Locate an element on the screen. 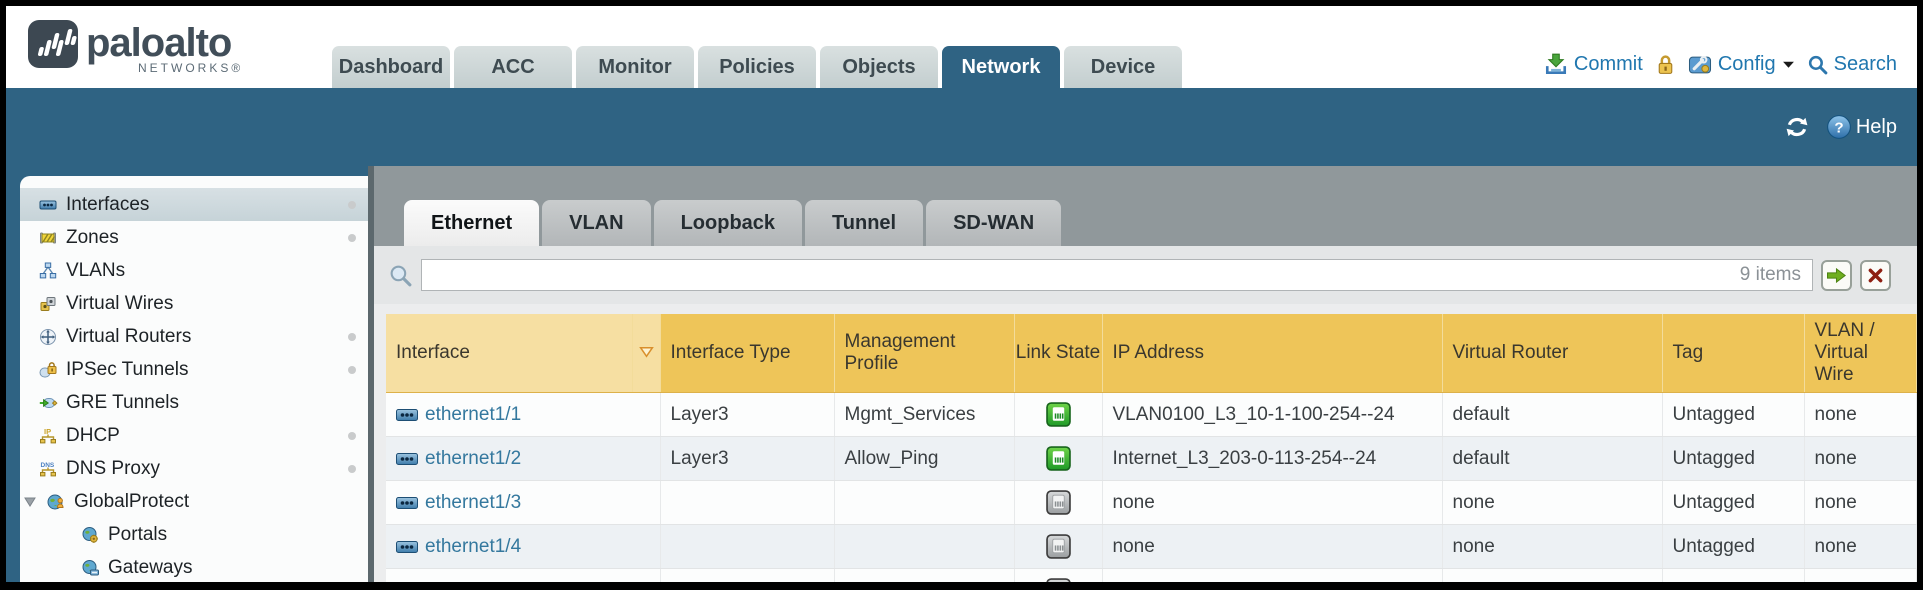 The height and width of the screenshot is (590, 1923). col-tag: Tag is located at coordinates (1733, 353).